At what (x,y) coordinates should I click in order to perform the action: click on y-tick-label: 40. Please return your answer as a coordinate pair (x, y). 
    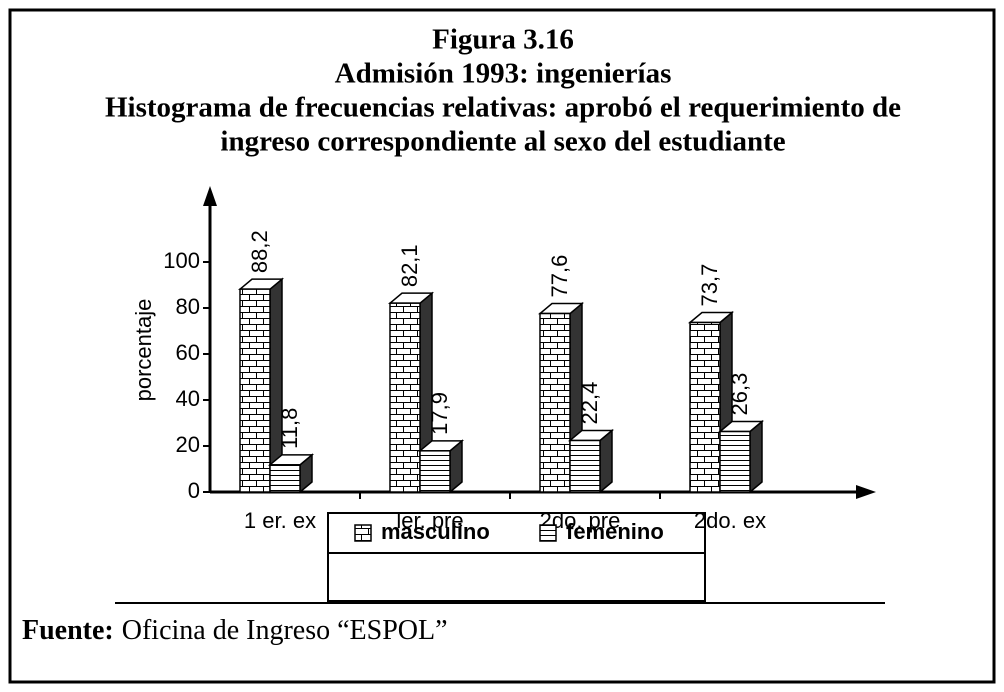
    Looking at the image, I should click on (188, 398).